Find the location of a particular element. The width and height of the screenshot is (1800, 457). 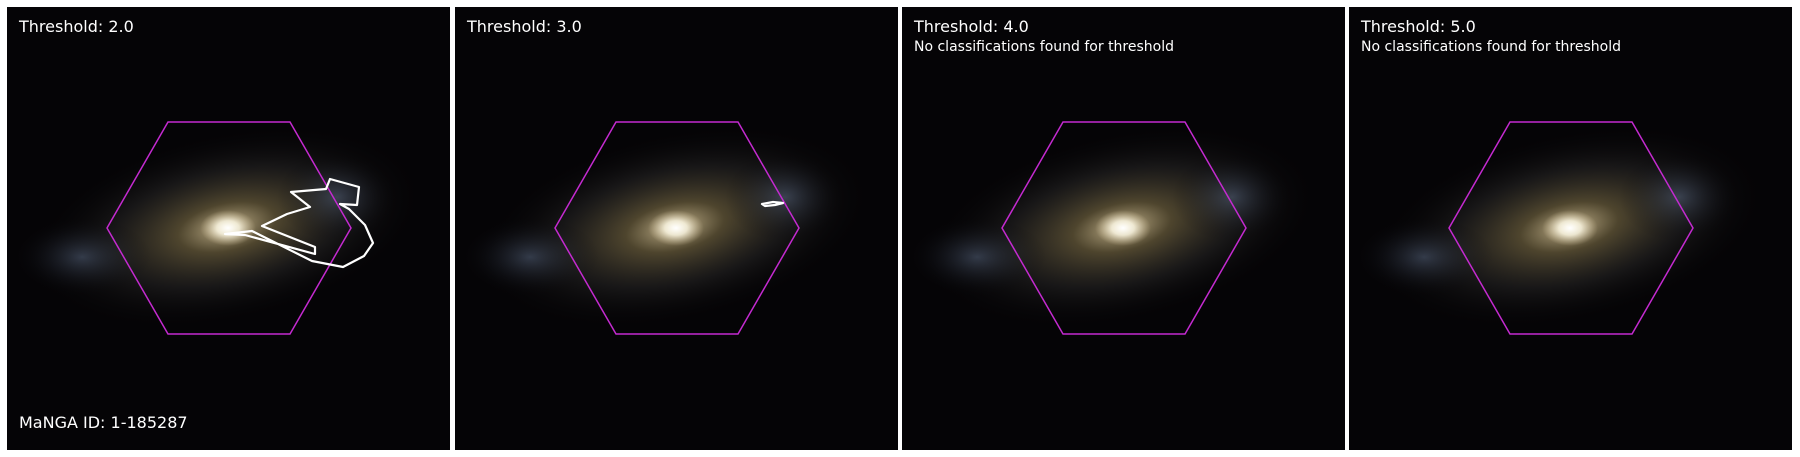

panel-title: Threshold: 3.0 is located at coordinates (524, 26).